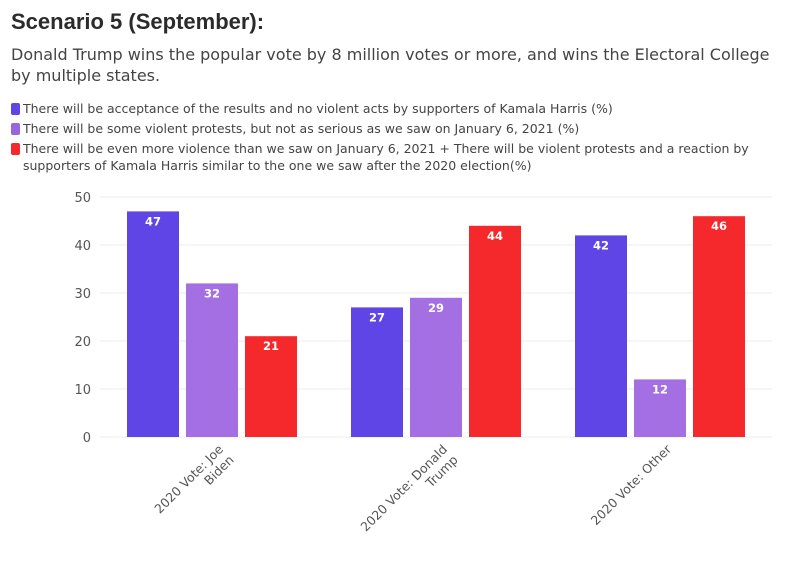 This screenshot has width=794, height=575. Describe the element at coordinates (377, 317) in the screenshot. I see `bar-data-label: 27` at that location.